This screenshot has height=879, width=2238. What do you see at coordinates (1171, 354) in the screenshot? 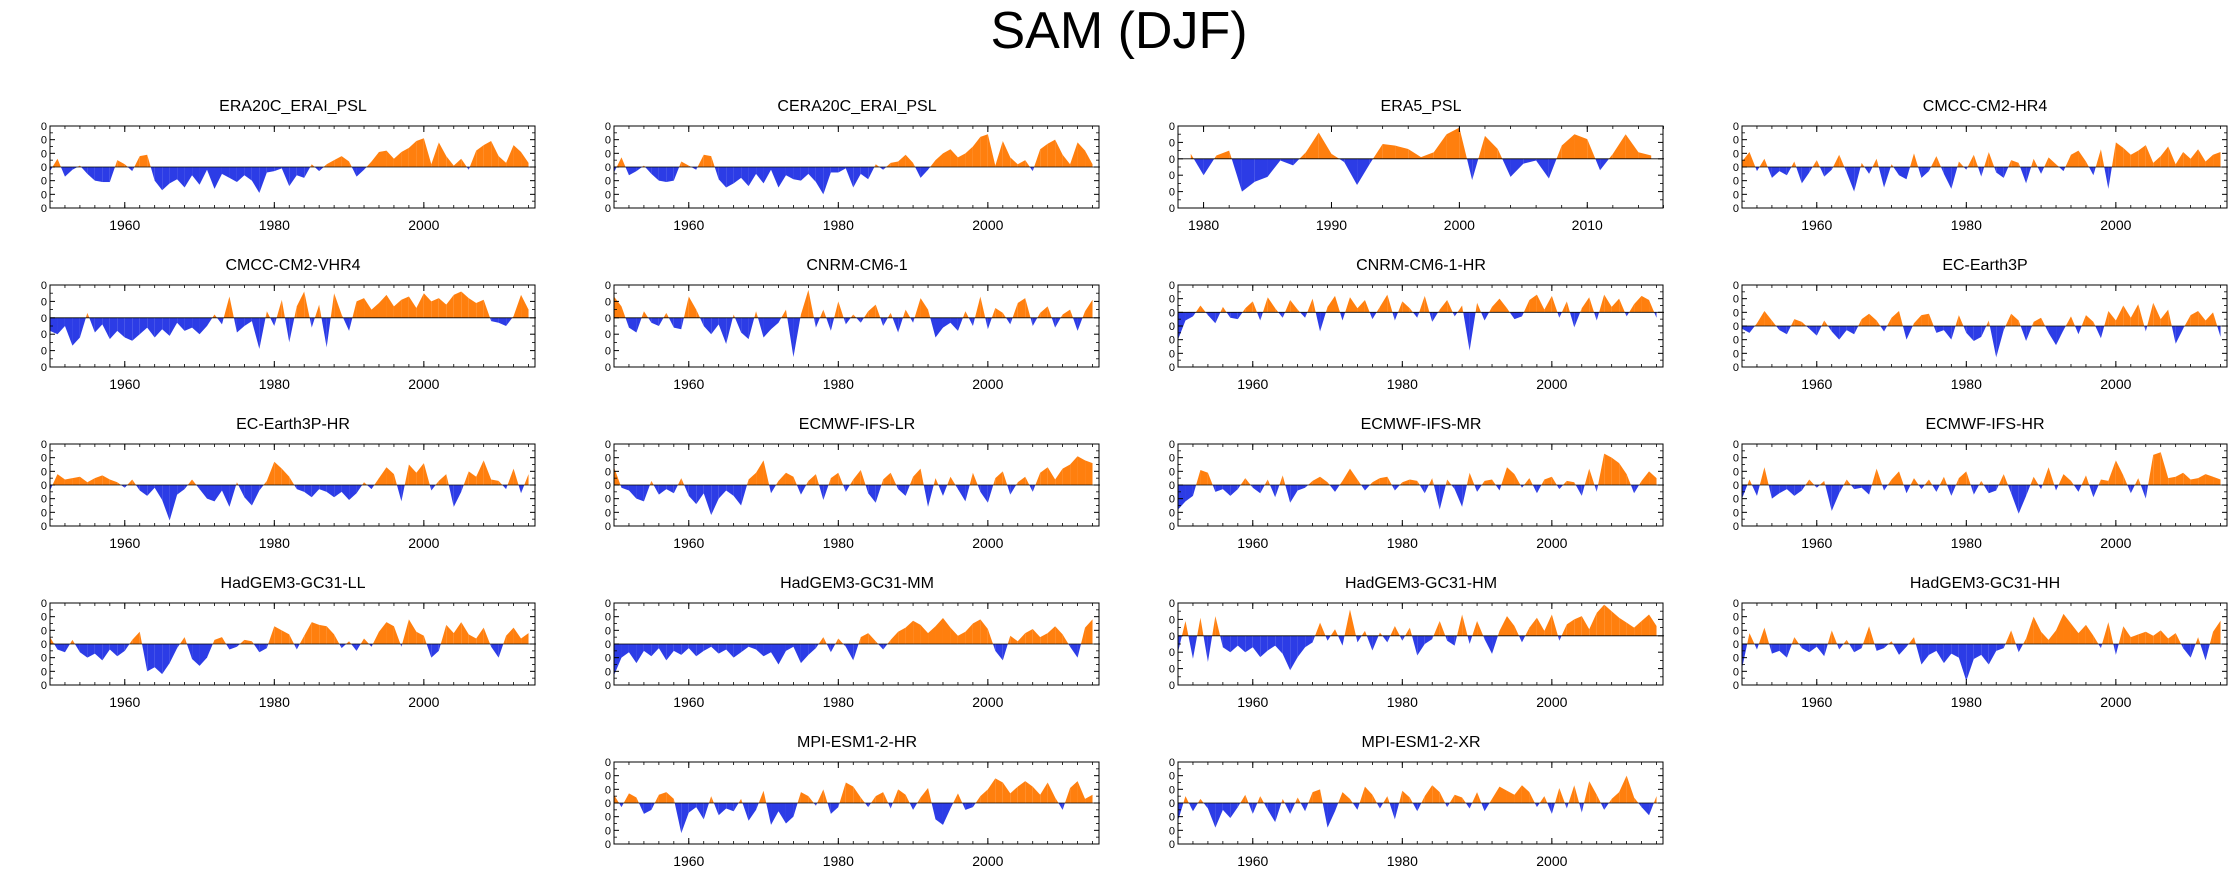
I see `y-tick-label: -3.0` at bounding box center [1171, 354].